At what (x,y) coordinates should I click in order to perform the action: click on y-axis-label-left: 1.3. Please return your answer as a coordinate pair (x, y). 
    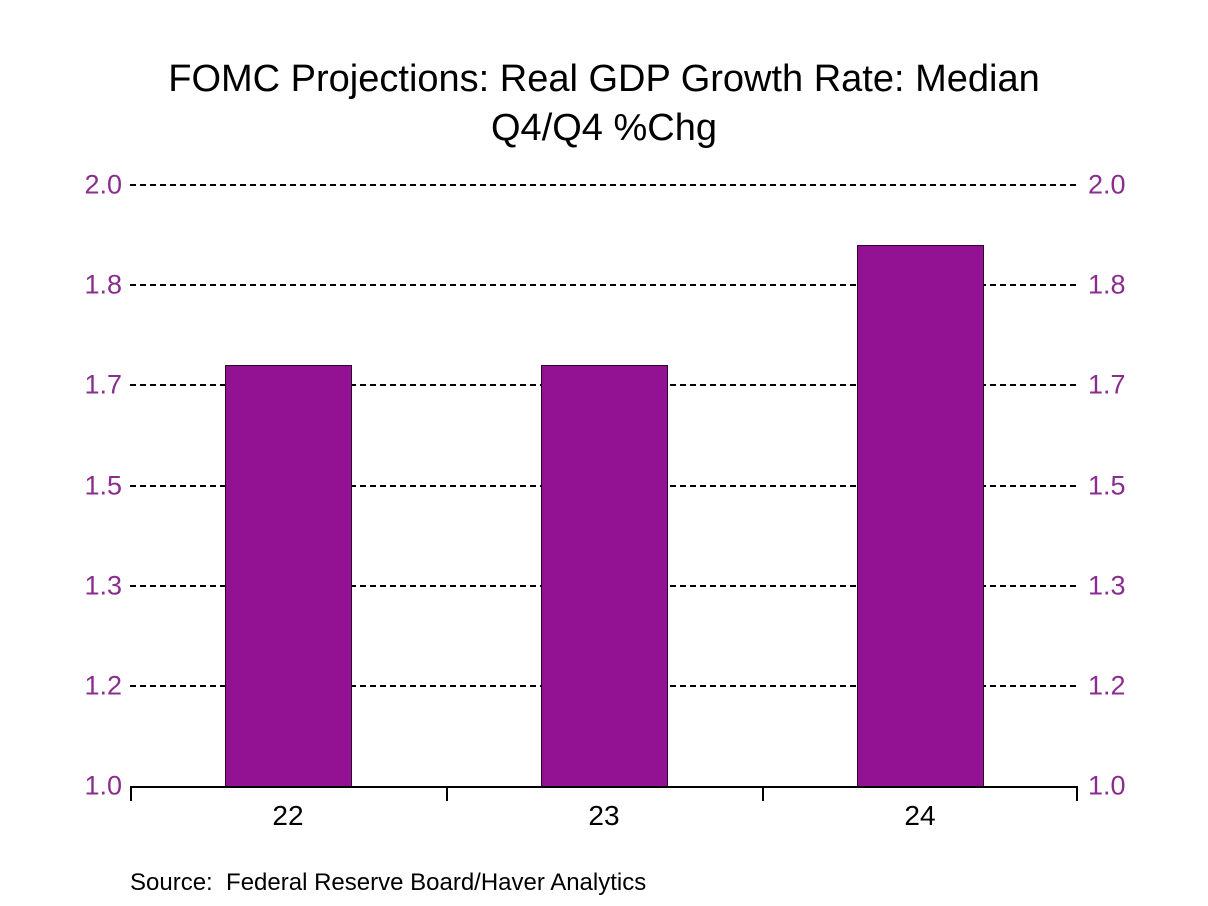
    Looking at the image, I should click on (103, 585).